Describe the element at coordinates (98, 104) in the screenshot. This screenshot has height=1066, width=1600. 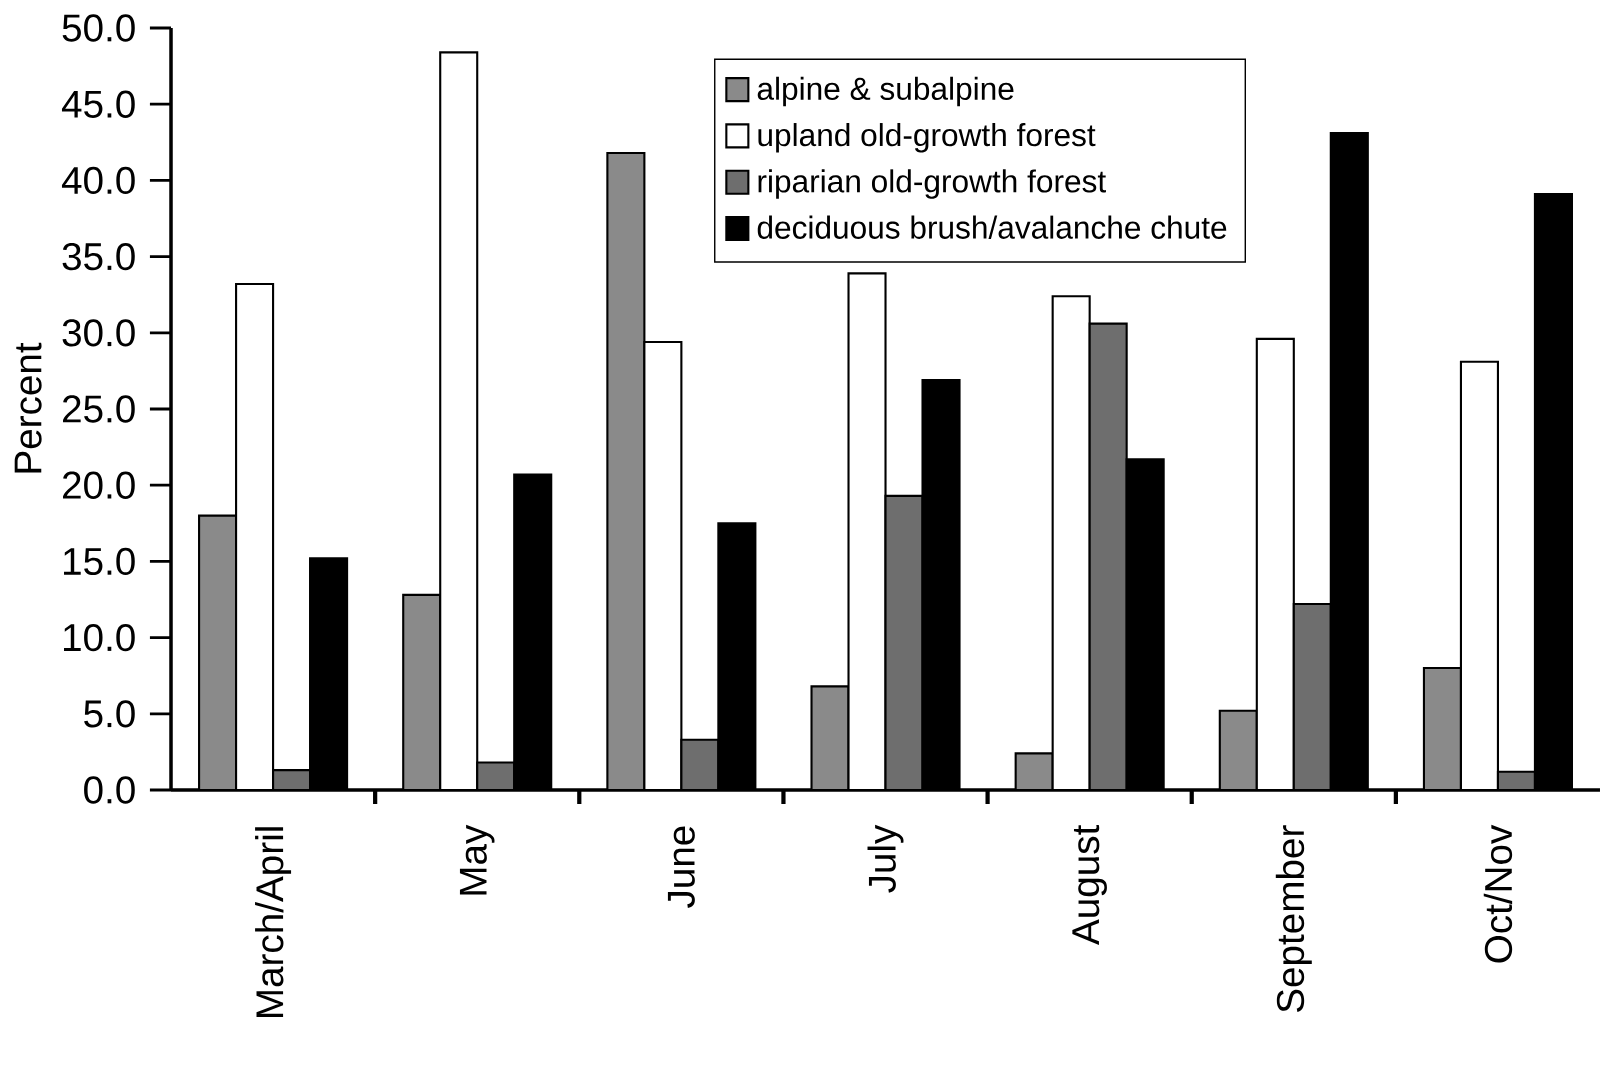
I see `y-tick-label: 45.0` at that location.